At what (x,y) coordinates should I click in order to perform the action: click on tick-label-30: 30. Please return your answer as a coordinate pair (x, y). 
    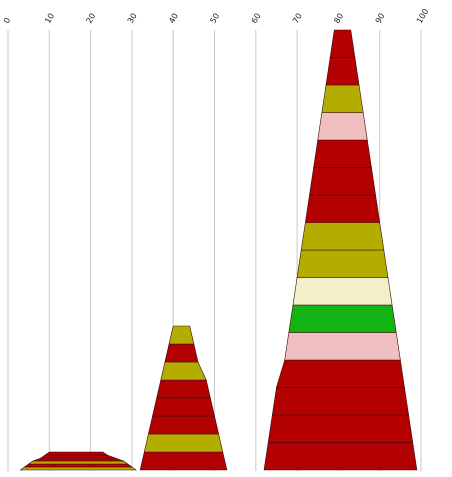
    Looking at the image, I should click on (132, 18).